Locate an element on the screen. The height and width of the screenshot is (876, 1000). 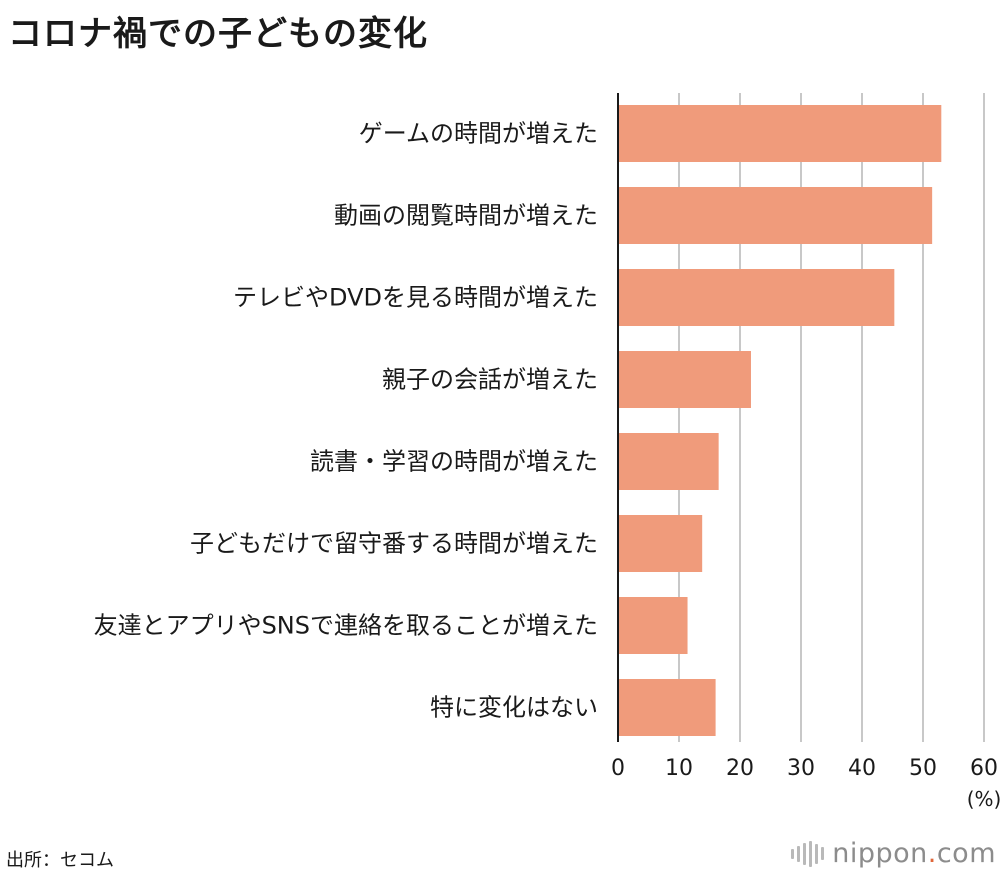
source-note: 出所：セコム is located at coordinates (60, 860).